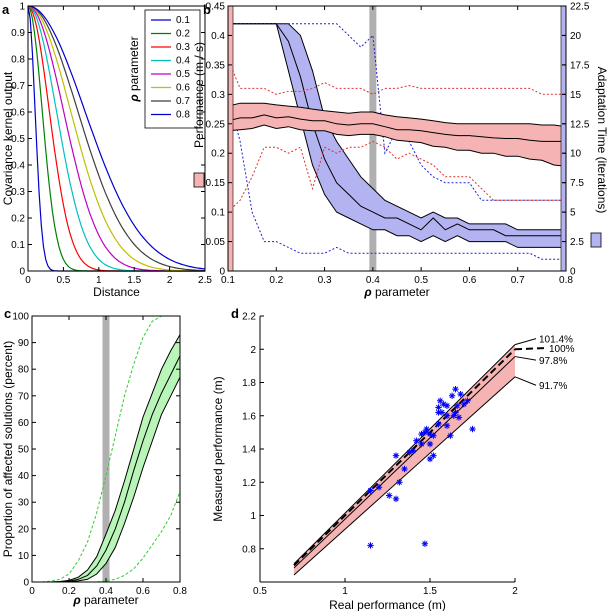 The width and height of the screenshot is (609, 616). I want to click on y-right-tick-label: 0, so click(573, 272).